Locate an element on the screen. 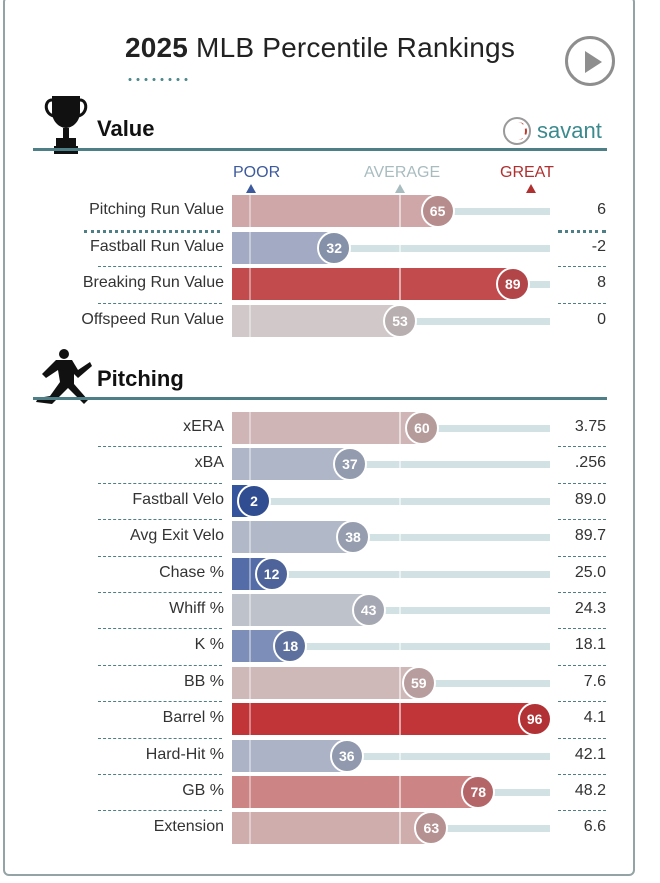 The image size is (660, 883). percentile-bubble: 53 is located at coordinates (400, 321).